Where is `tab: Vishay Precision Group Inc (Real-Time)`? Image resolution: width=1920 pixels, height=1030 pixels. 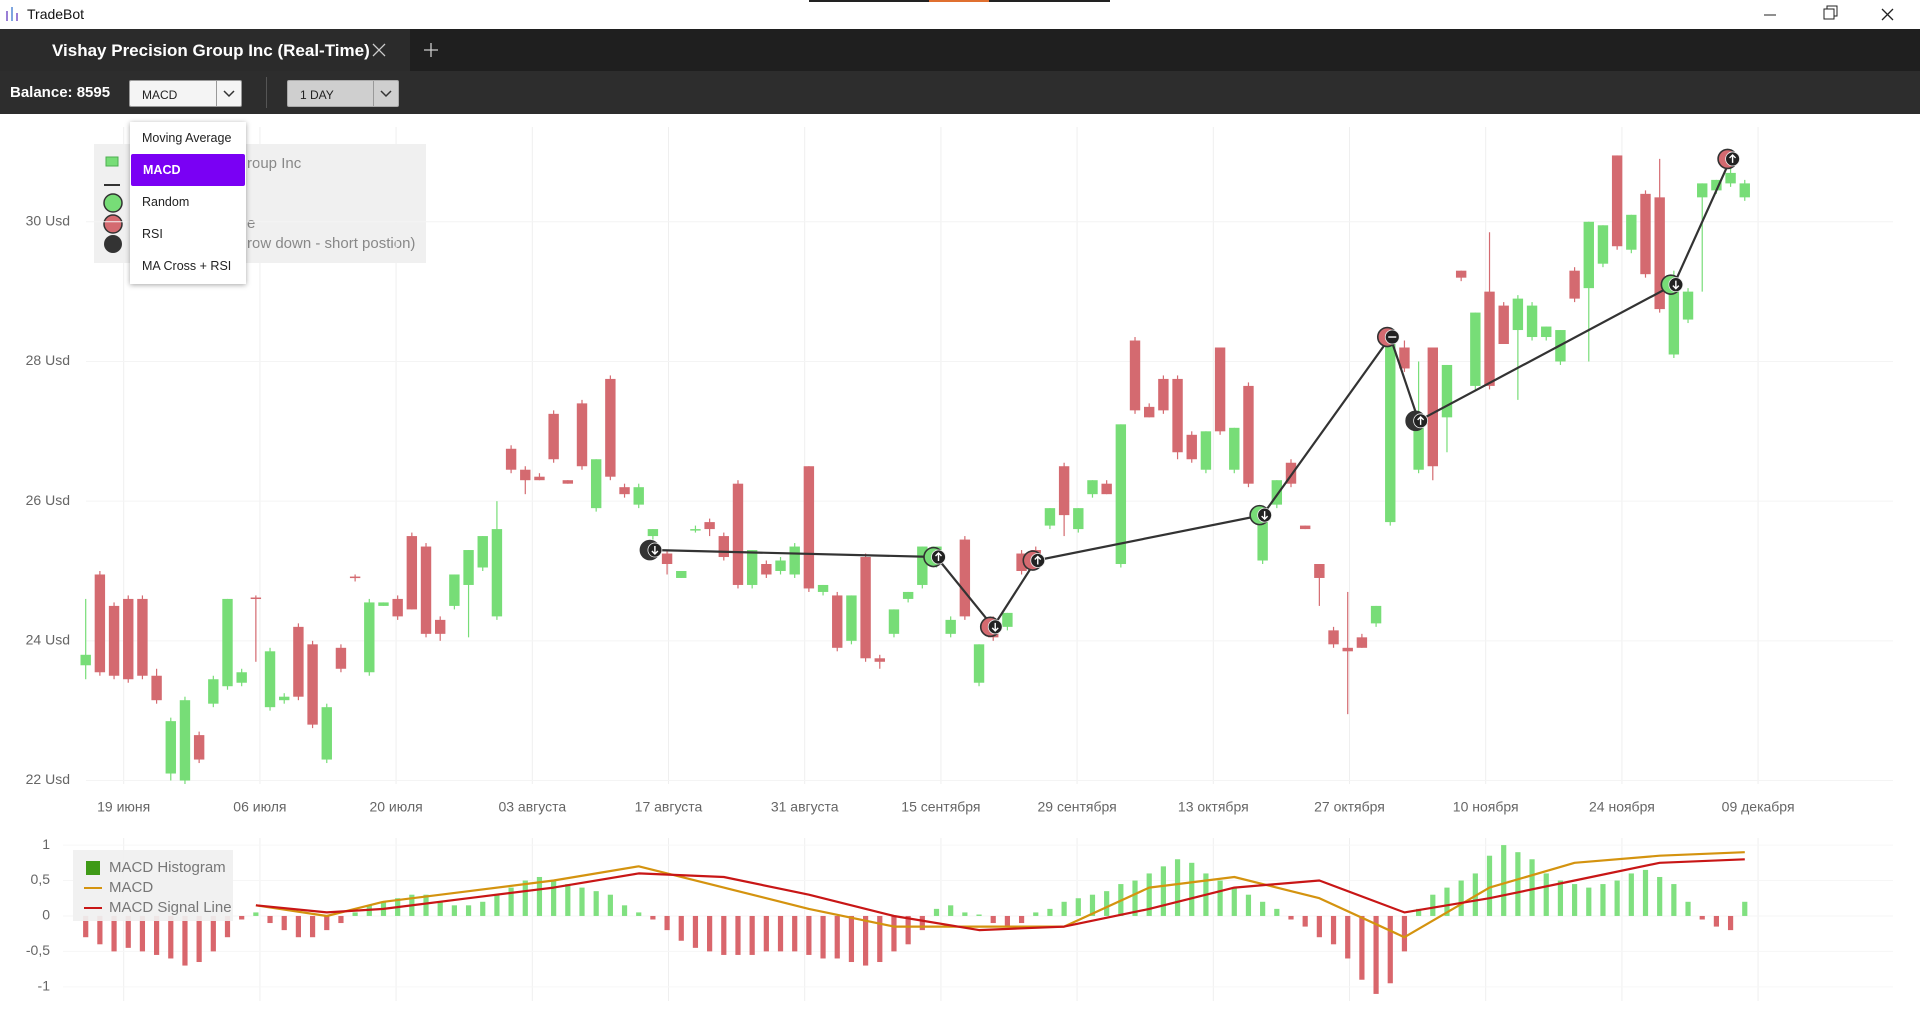
tab: Vishay Precision Group Inc (Real-Time) is located at coordinates (205, 50).